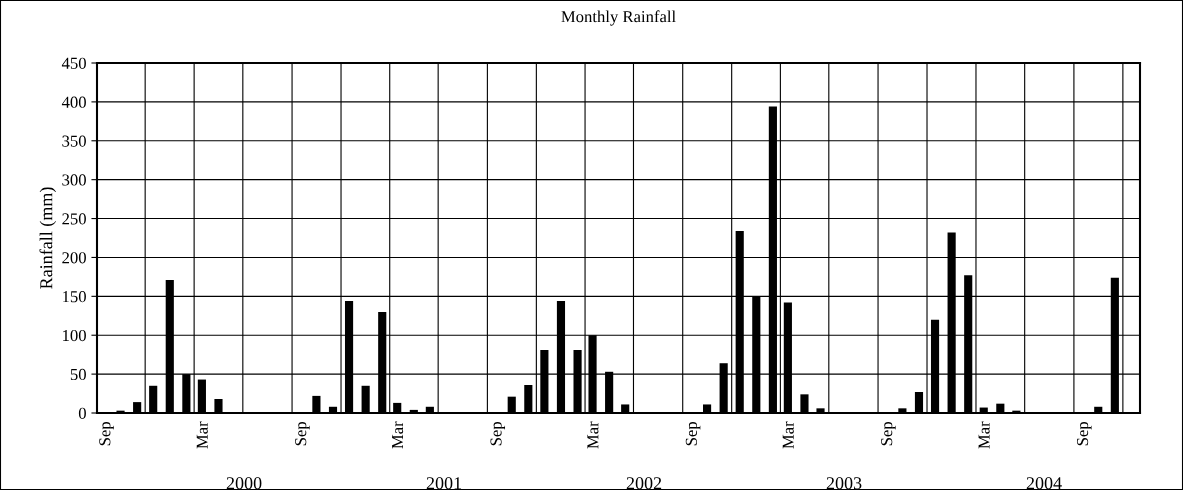  What do you see at coordinates (644, 483) in the screenshot?
I see `text: 2002` at bounding box center [644, 483].